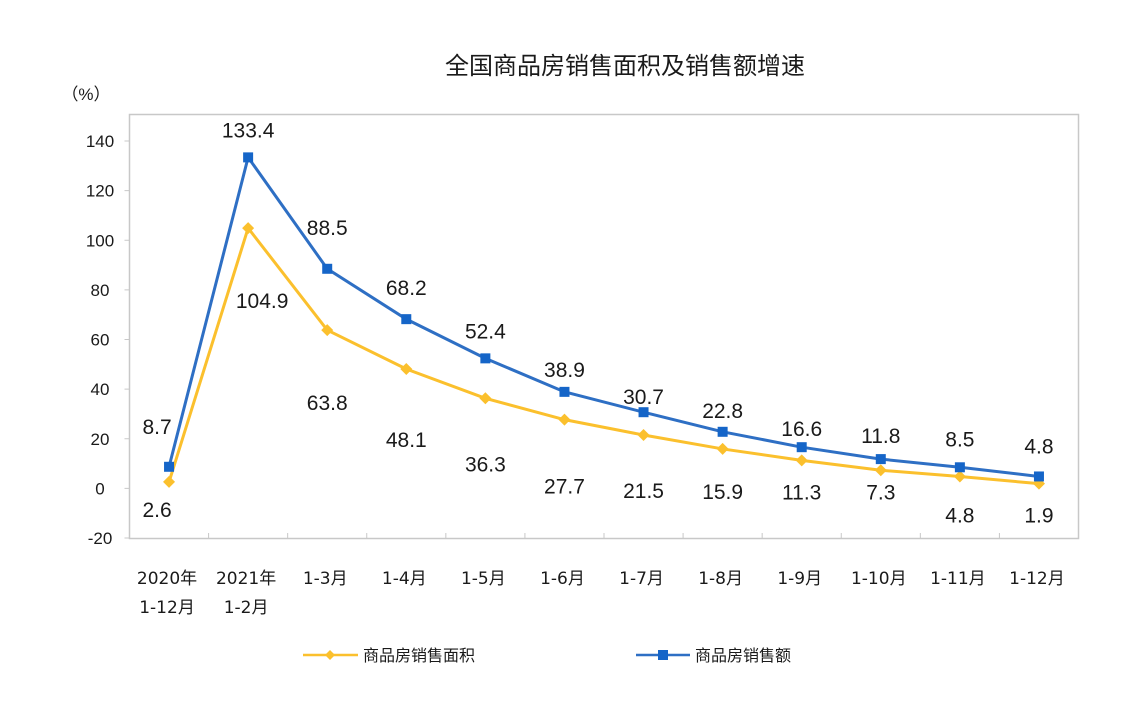 This screenshot has width=1136, height=708. I want to click on x-tick-label: 1-5月, so click(483, 579).